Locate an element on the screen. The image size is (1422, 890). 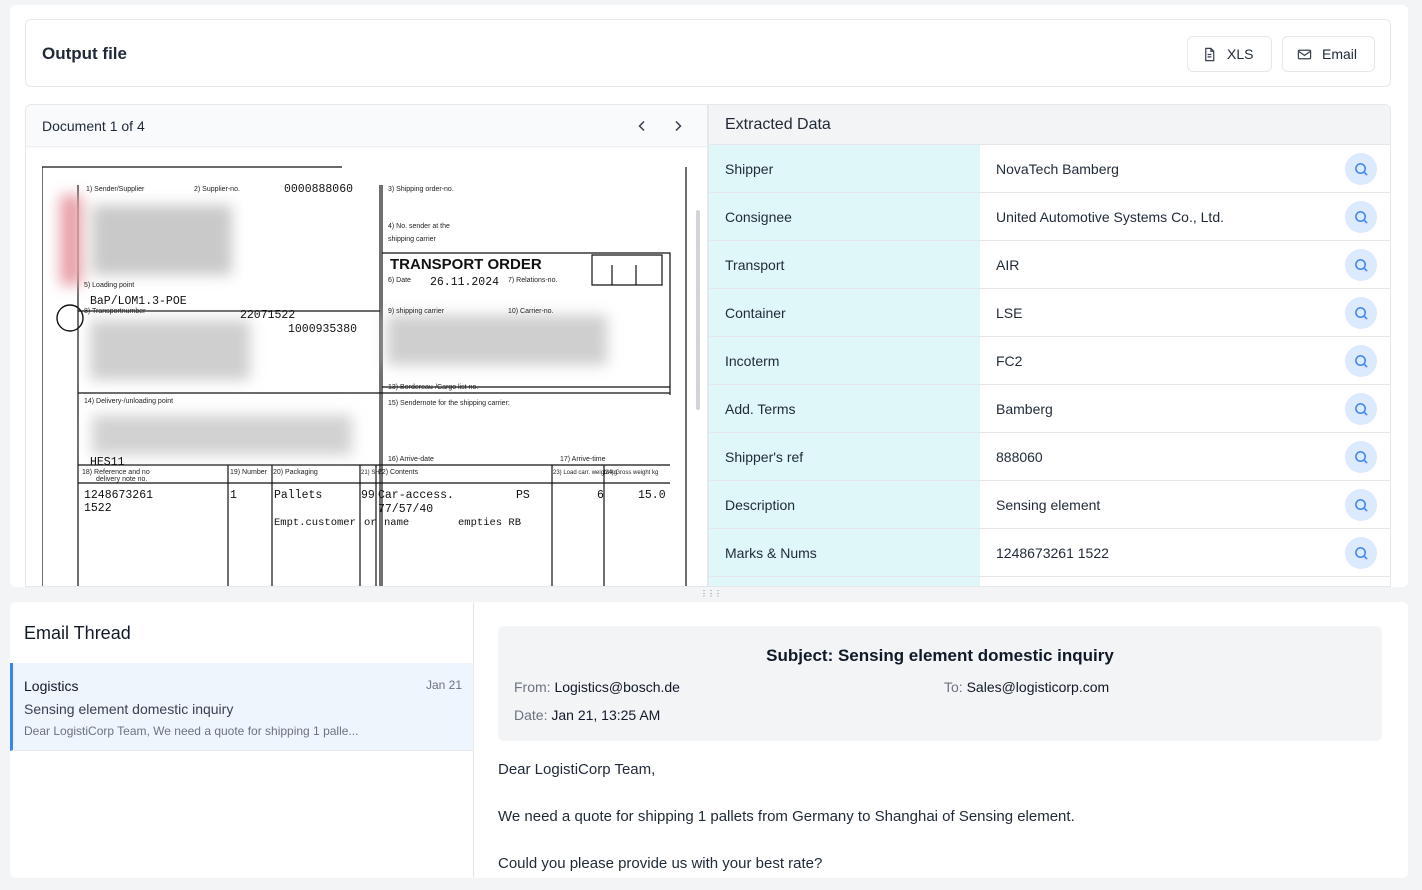
bordereau-label: 13) Bordereau-/Cargo list no. is located at coordinates (433, 387).